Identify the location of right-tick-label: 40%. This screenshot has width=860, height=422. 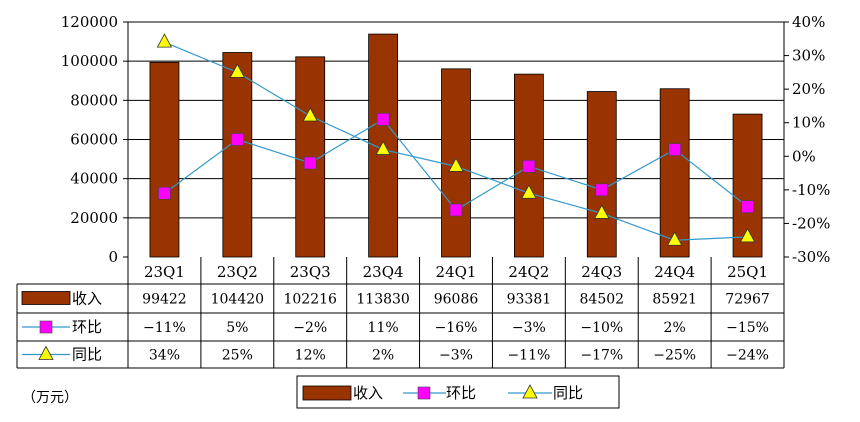
(808, 22).